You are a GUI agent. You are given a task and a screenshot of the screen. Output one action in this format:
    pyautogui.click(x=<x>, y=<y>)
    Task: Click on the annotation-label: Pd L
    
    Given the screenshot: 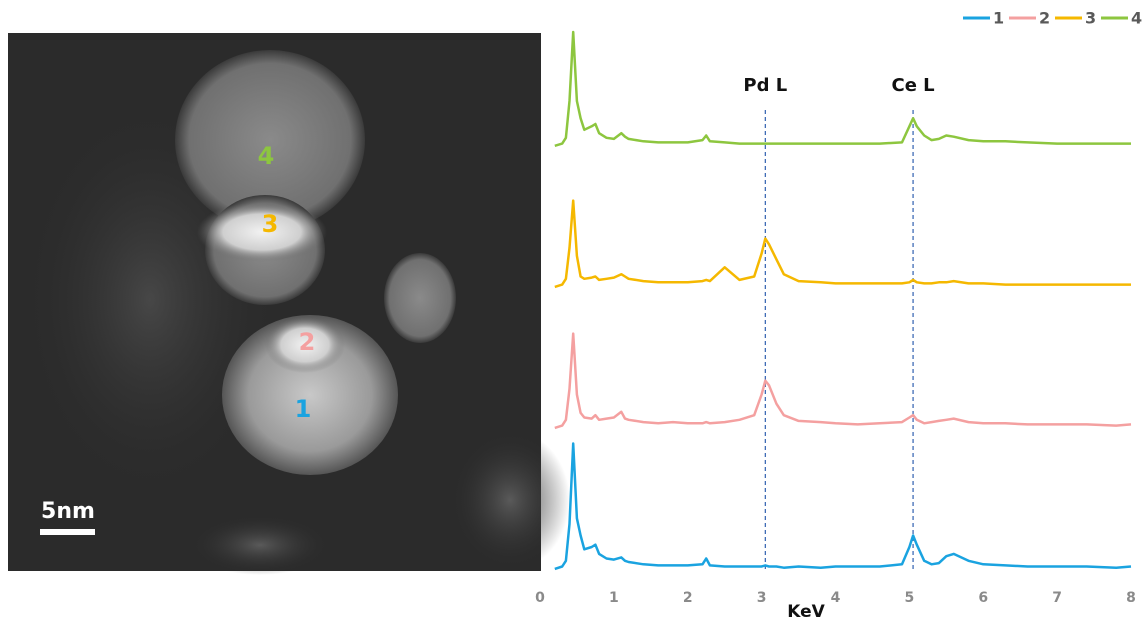 What is the action you would take?
    pyautogui.click(x=765, y=85)
    